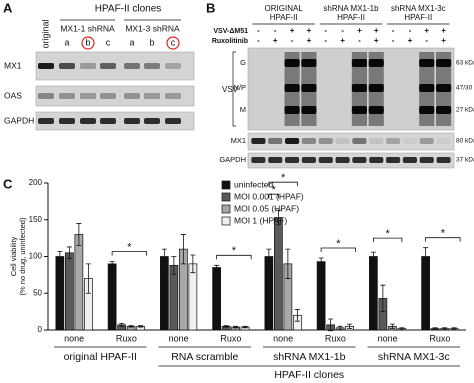 The height and width of the screenshot is (383, 474). I want to click on lane-label: b, so click(151, 42).